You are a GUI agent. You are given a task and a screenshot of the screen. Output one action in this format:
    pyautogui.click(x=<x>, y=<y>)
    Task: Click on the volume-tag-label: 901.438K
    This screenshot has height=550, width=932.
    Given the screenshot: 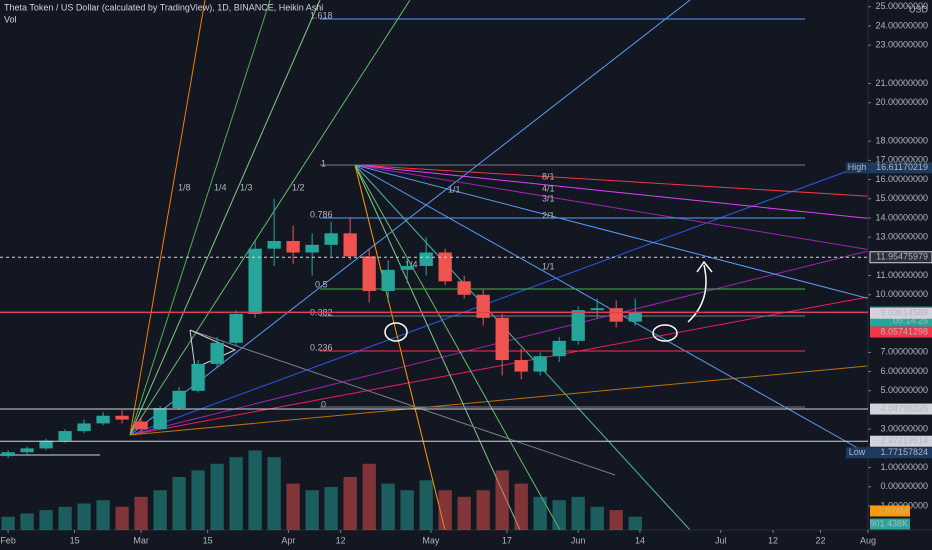 What is the action you would take?
    pyautogui.click(x=888, y=523)
    